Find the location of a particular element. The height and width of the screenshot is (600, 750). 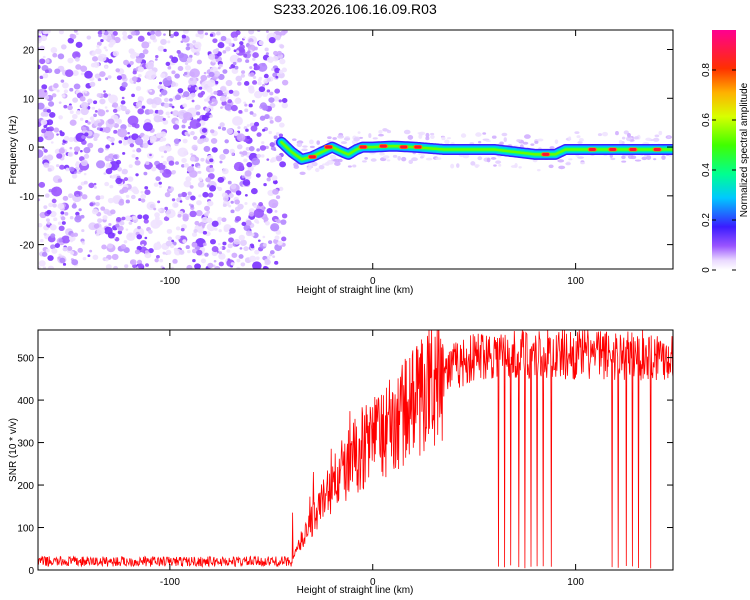

spectrogram-x-tick-label: 0 is located at coordinates (373, 281).